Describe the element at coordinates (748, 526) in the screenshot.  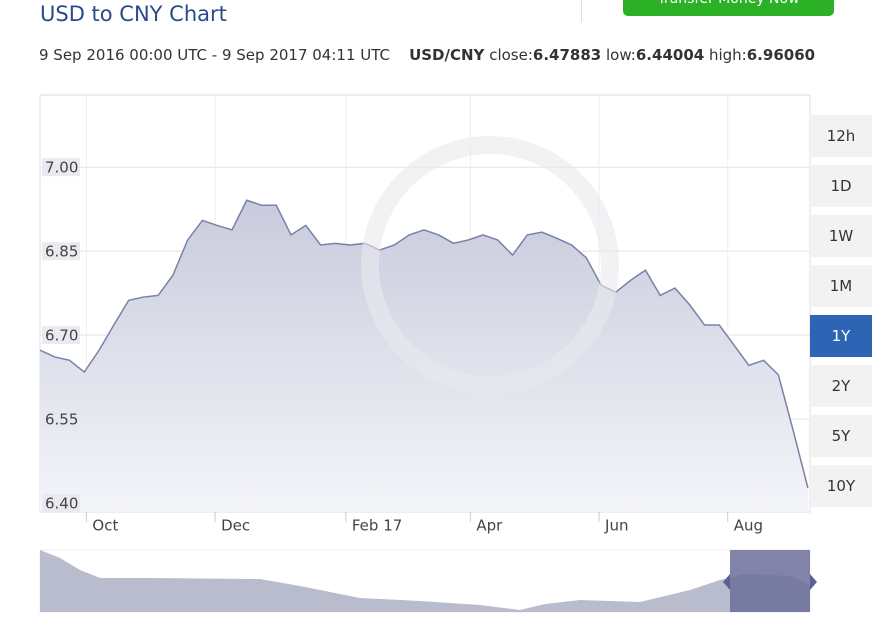
I see `x-tick-label: Aug` at that location.